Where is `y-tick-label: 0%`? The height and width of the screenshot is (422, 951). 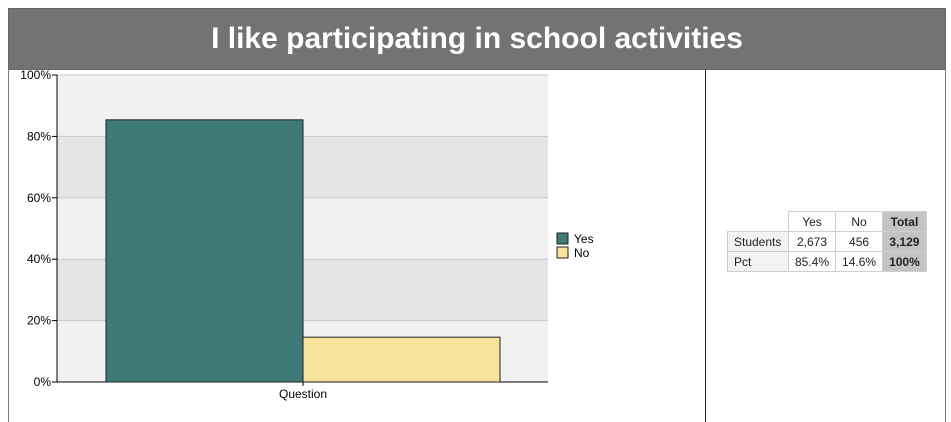
y-tick-label: 0% is located at coordinates (43, 382).